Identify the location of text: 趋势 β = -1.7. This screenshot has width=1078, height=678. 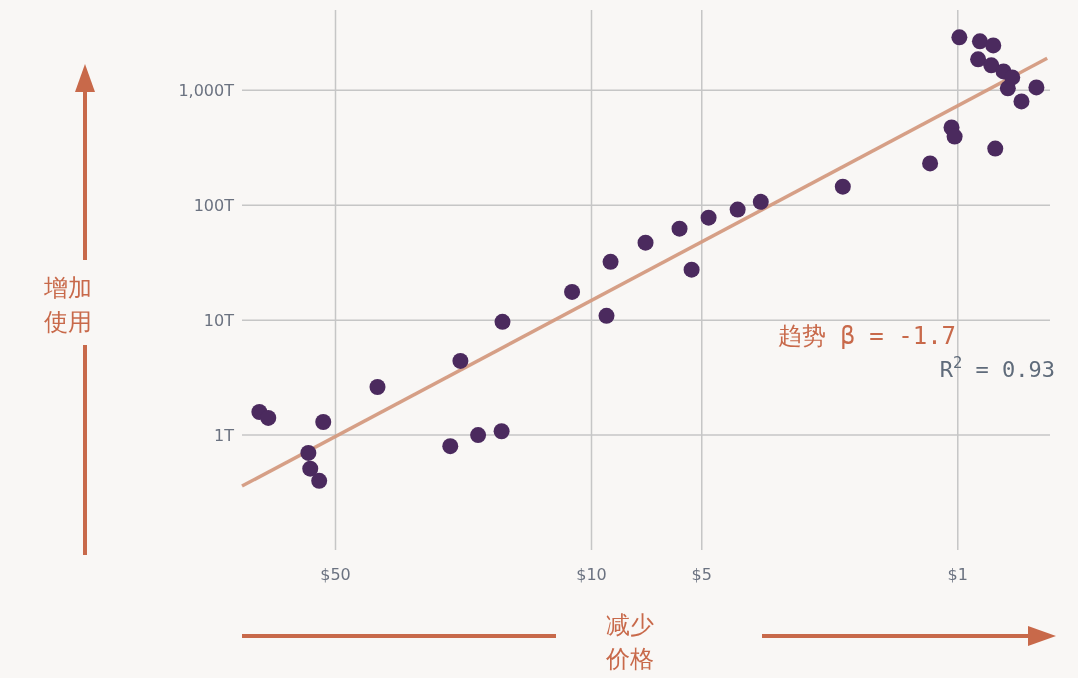
(867, 336).